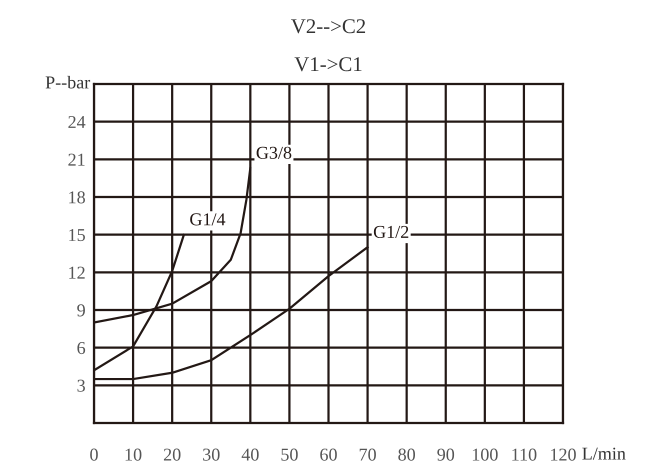 This screenshot has width=651, height=464. Describe the element at coordinates (328, 64) in the screenshot. I see `chart-subtitle: V1->C1` at that location.